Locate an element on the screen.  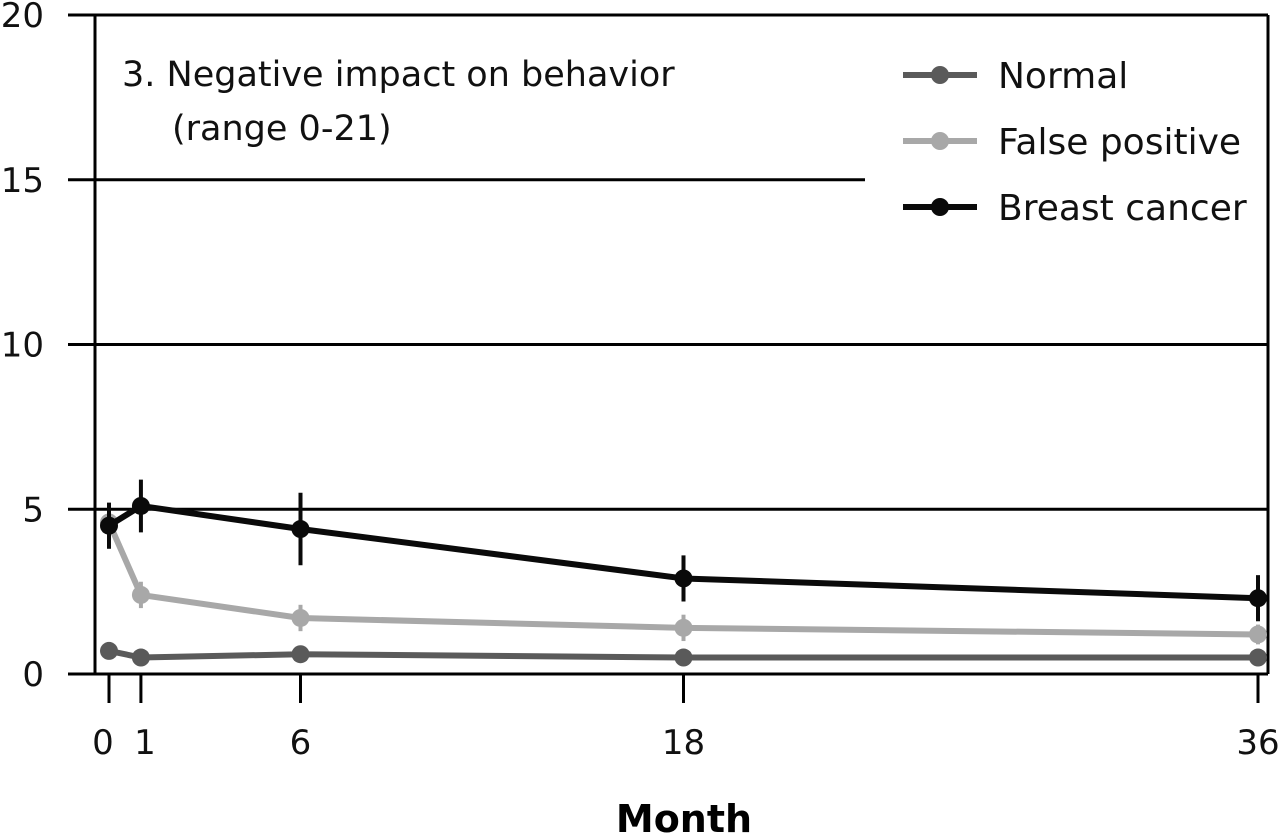
y-tick-label-0: 0 is located at coordinates (33, 675).